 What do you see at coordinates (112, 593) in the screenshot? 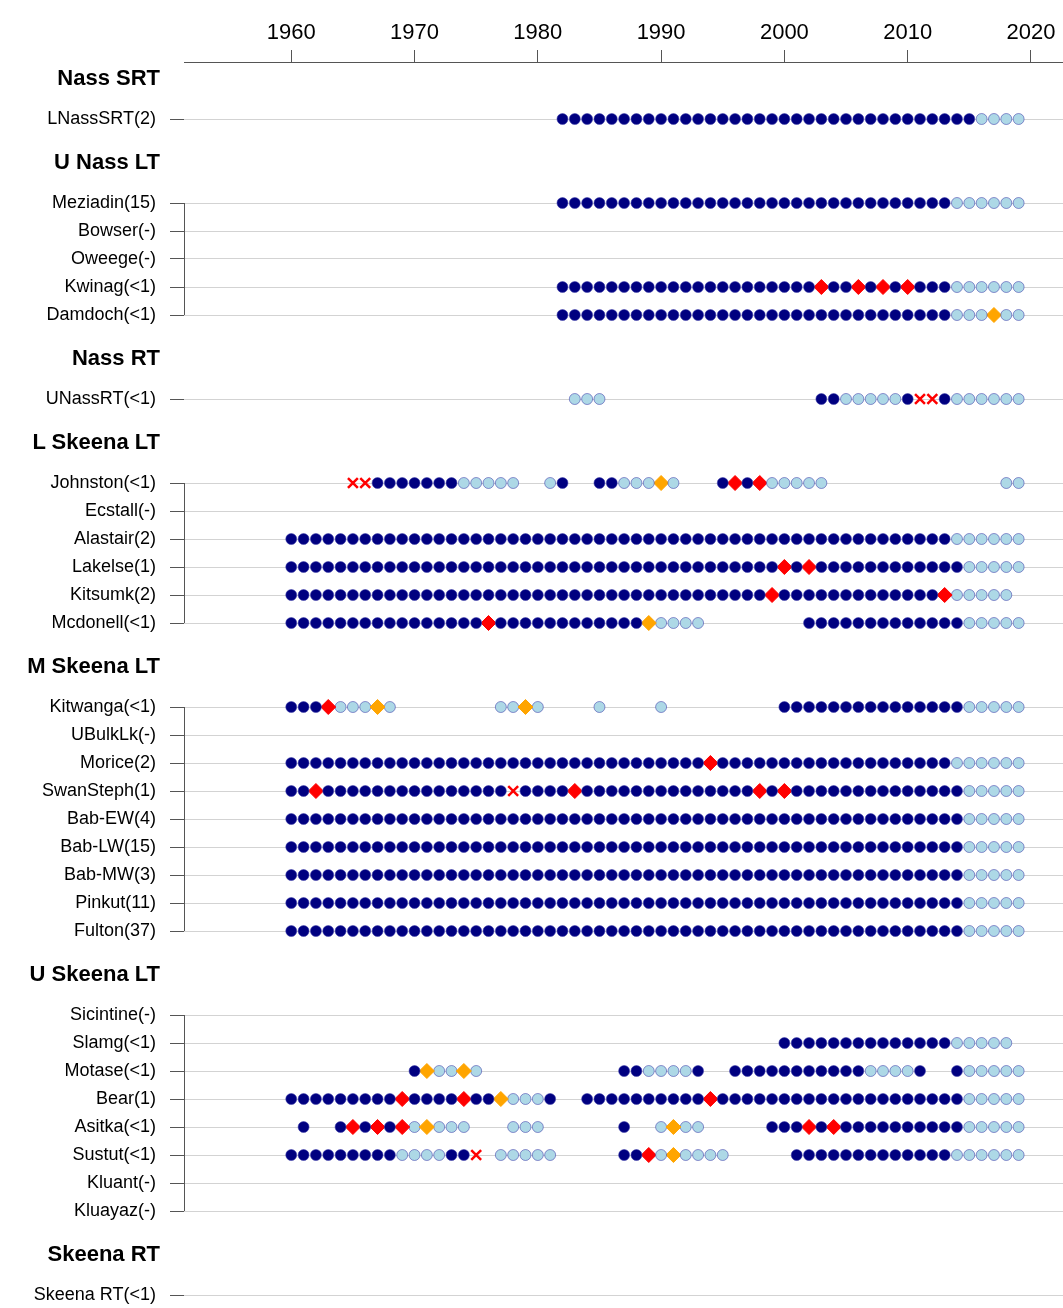
I see `y-tick-label: Kitsumk(2)` at bounding box center [112, 593].